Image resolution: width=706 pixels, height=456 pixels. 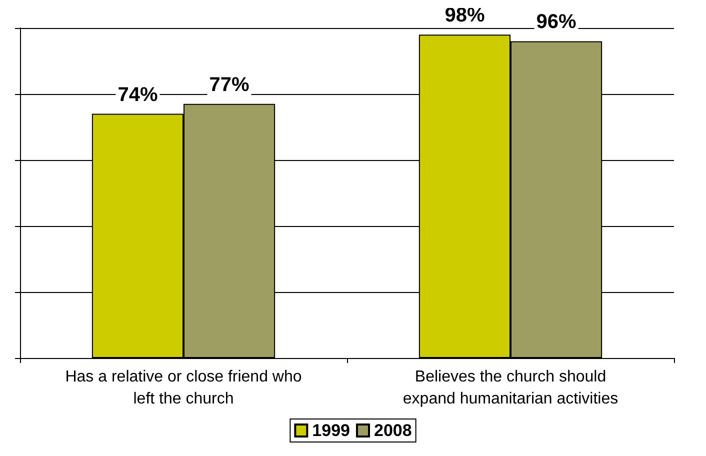 What do you see at coordinates (331, 430) in the screenshot?
I see `legend-label: 1999` at bounding box center [331, 430].